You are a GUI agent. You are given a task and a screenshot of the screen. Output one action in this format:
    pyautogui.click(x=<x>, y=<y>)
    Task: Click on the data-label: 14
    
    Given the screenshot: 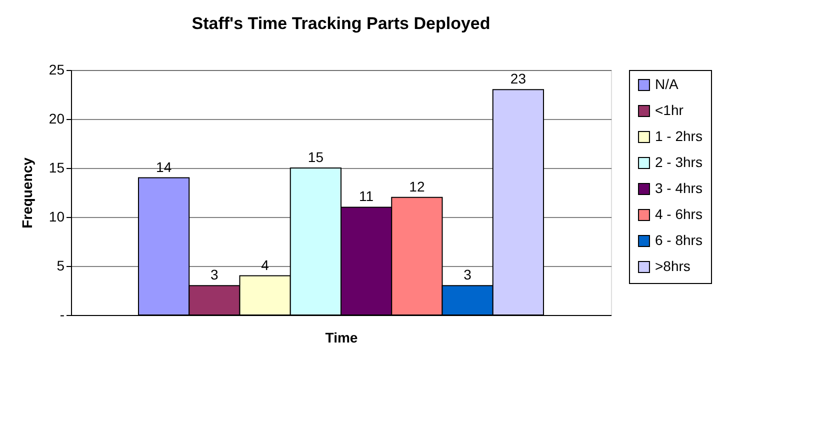 What is the action you would take?
    pyautogui.click(x=164, y=166)
    